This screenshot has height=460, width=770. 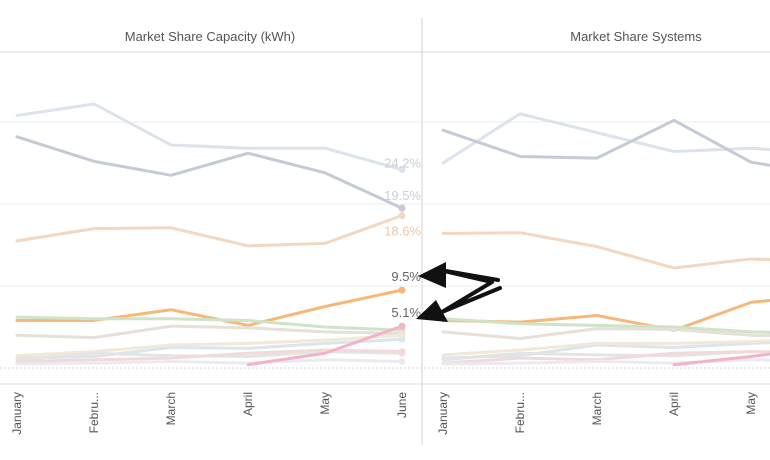 I want to click on annotation-arrow-lower-head, so click(x=432, y=311).